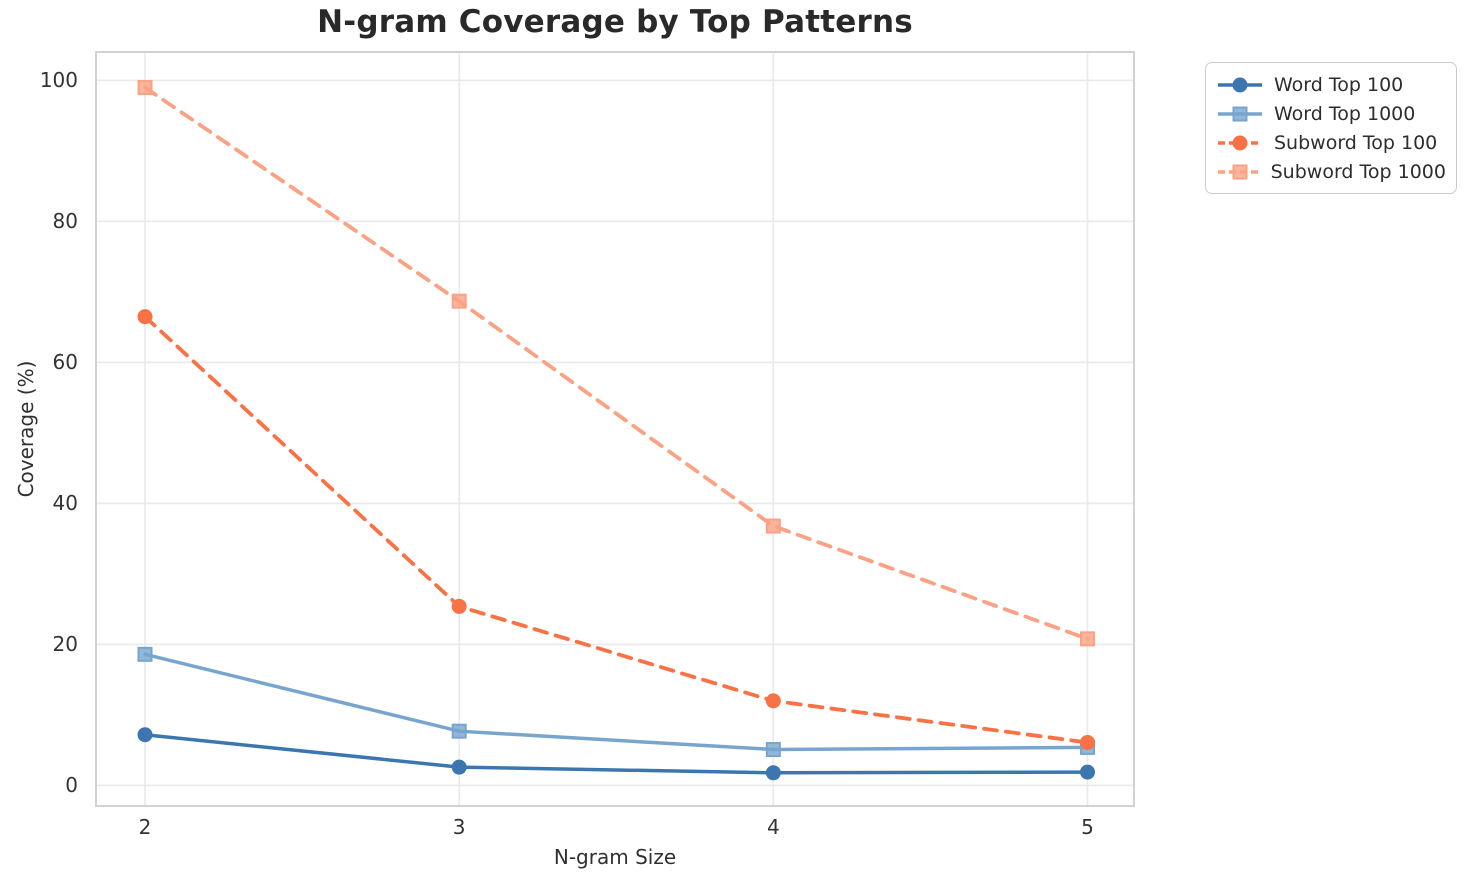  What do you see at coordinates (65, 644) in the screenshot?
I see `y-tick-label: 20` at bounding box center [65, 644].